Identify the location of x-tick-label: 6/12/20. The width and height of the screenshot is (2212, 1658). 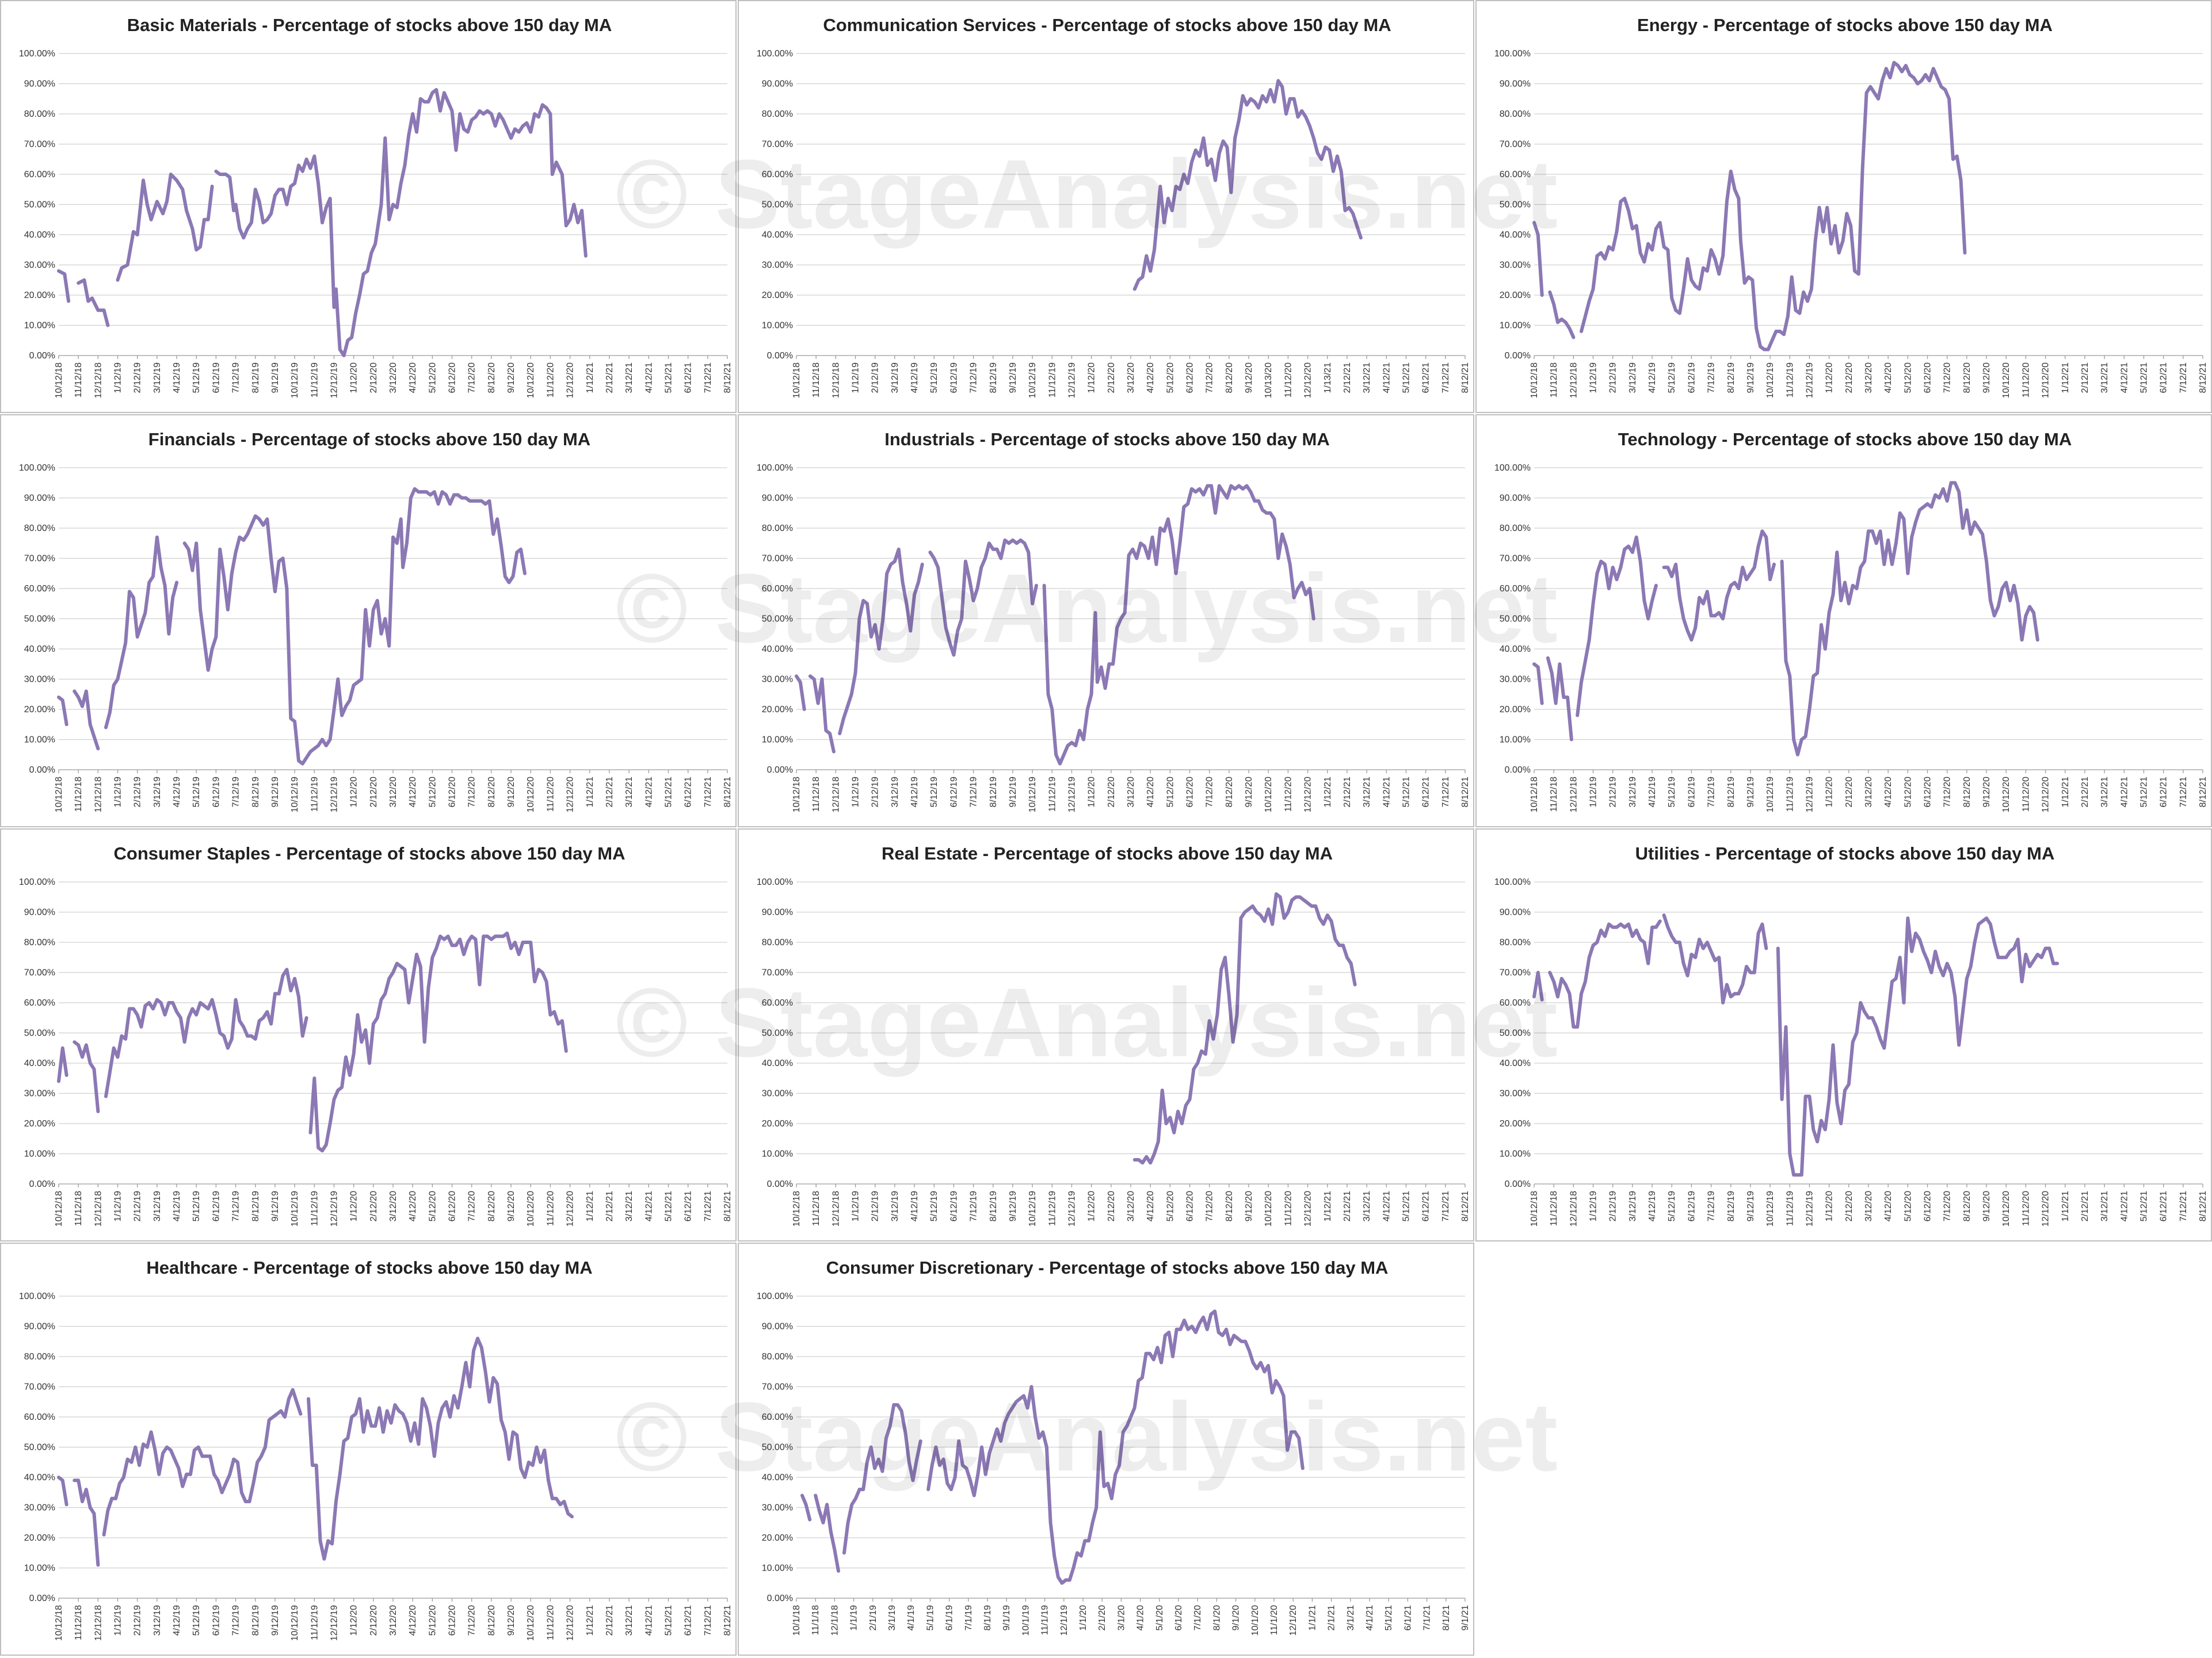
(1928, 1206).